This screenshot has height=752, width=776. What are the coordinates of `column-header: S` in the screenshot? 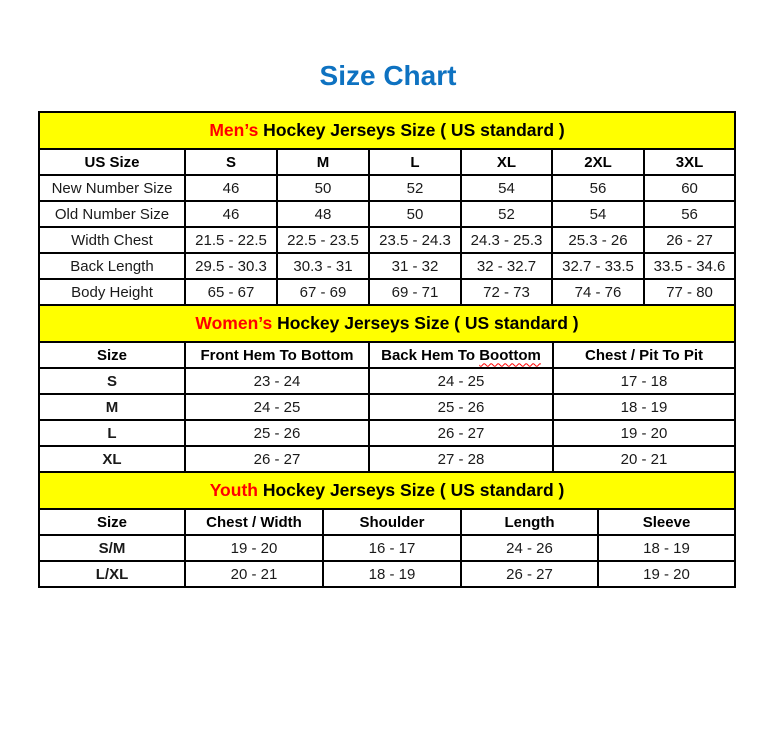 It's located at (231, 162).